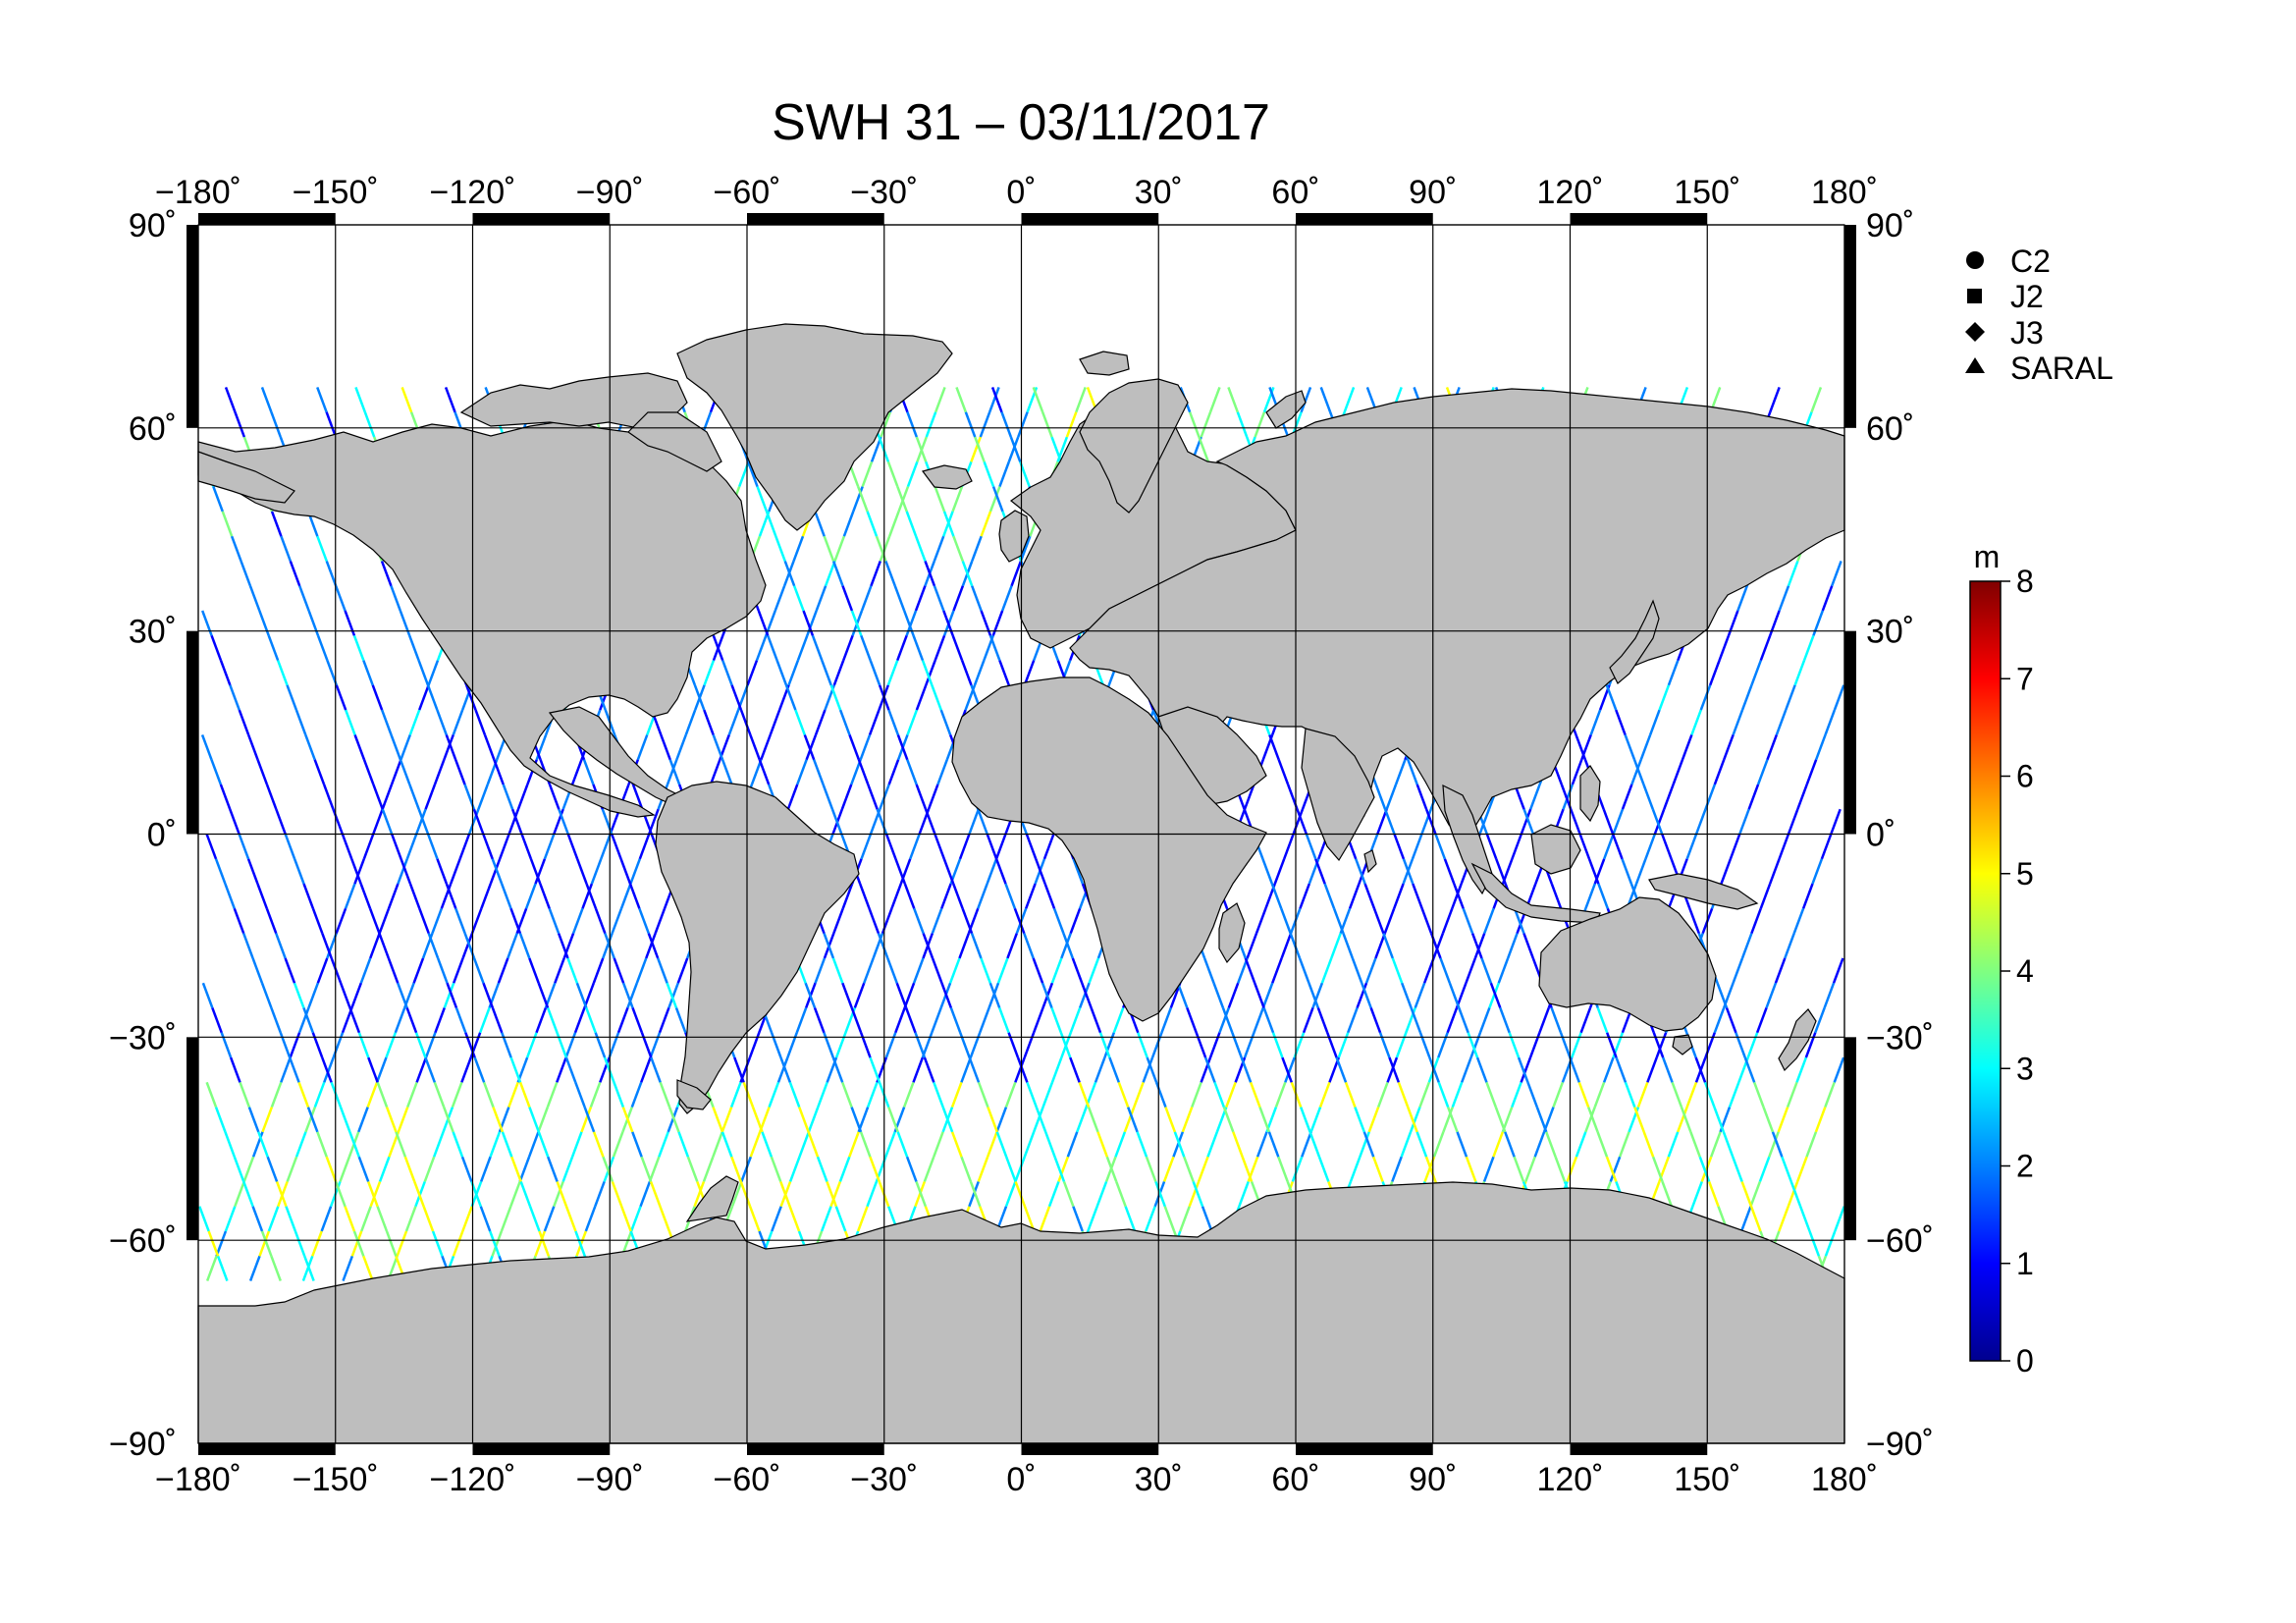  What do you see at coordinates (1987, 557) in the screenshot?
I see `colorbar-unit: m` at bounding box center [1987, 557].